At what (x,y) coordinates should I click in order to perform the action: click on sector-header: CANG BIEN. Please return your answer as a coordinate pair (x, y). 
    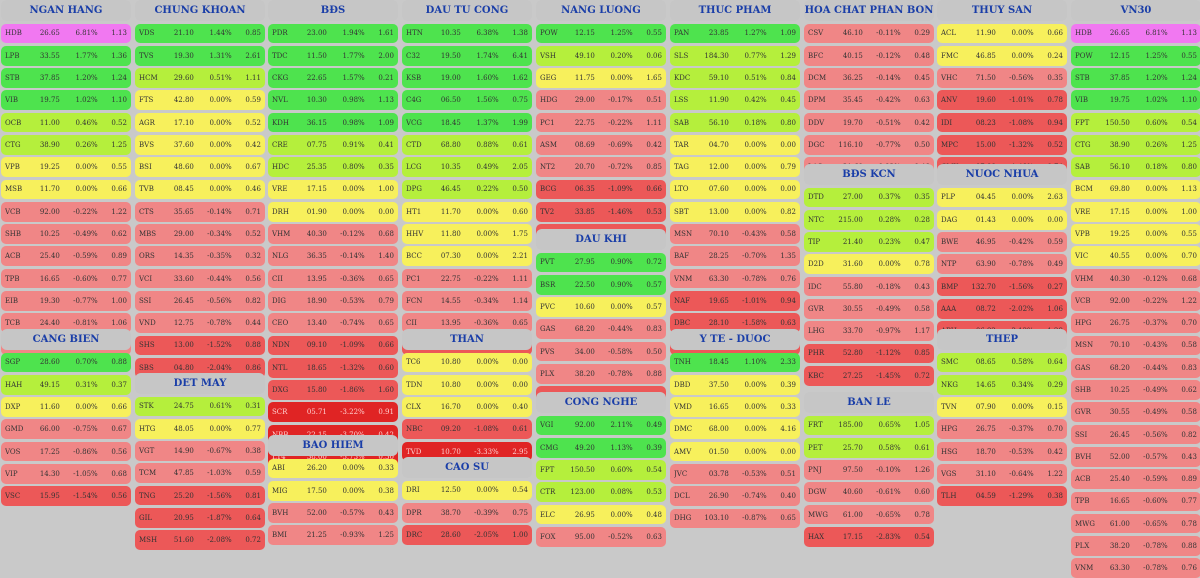
    Looking at the image, I should click on (66, 339).